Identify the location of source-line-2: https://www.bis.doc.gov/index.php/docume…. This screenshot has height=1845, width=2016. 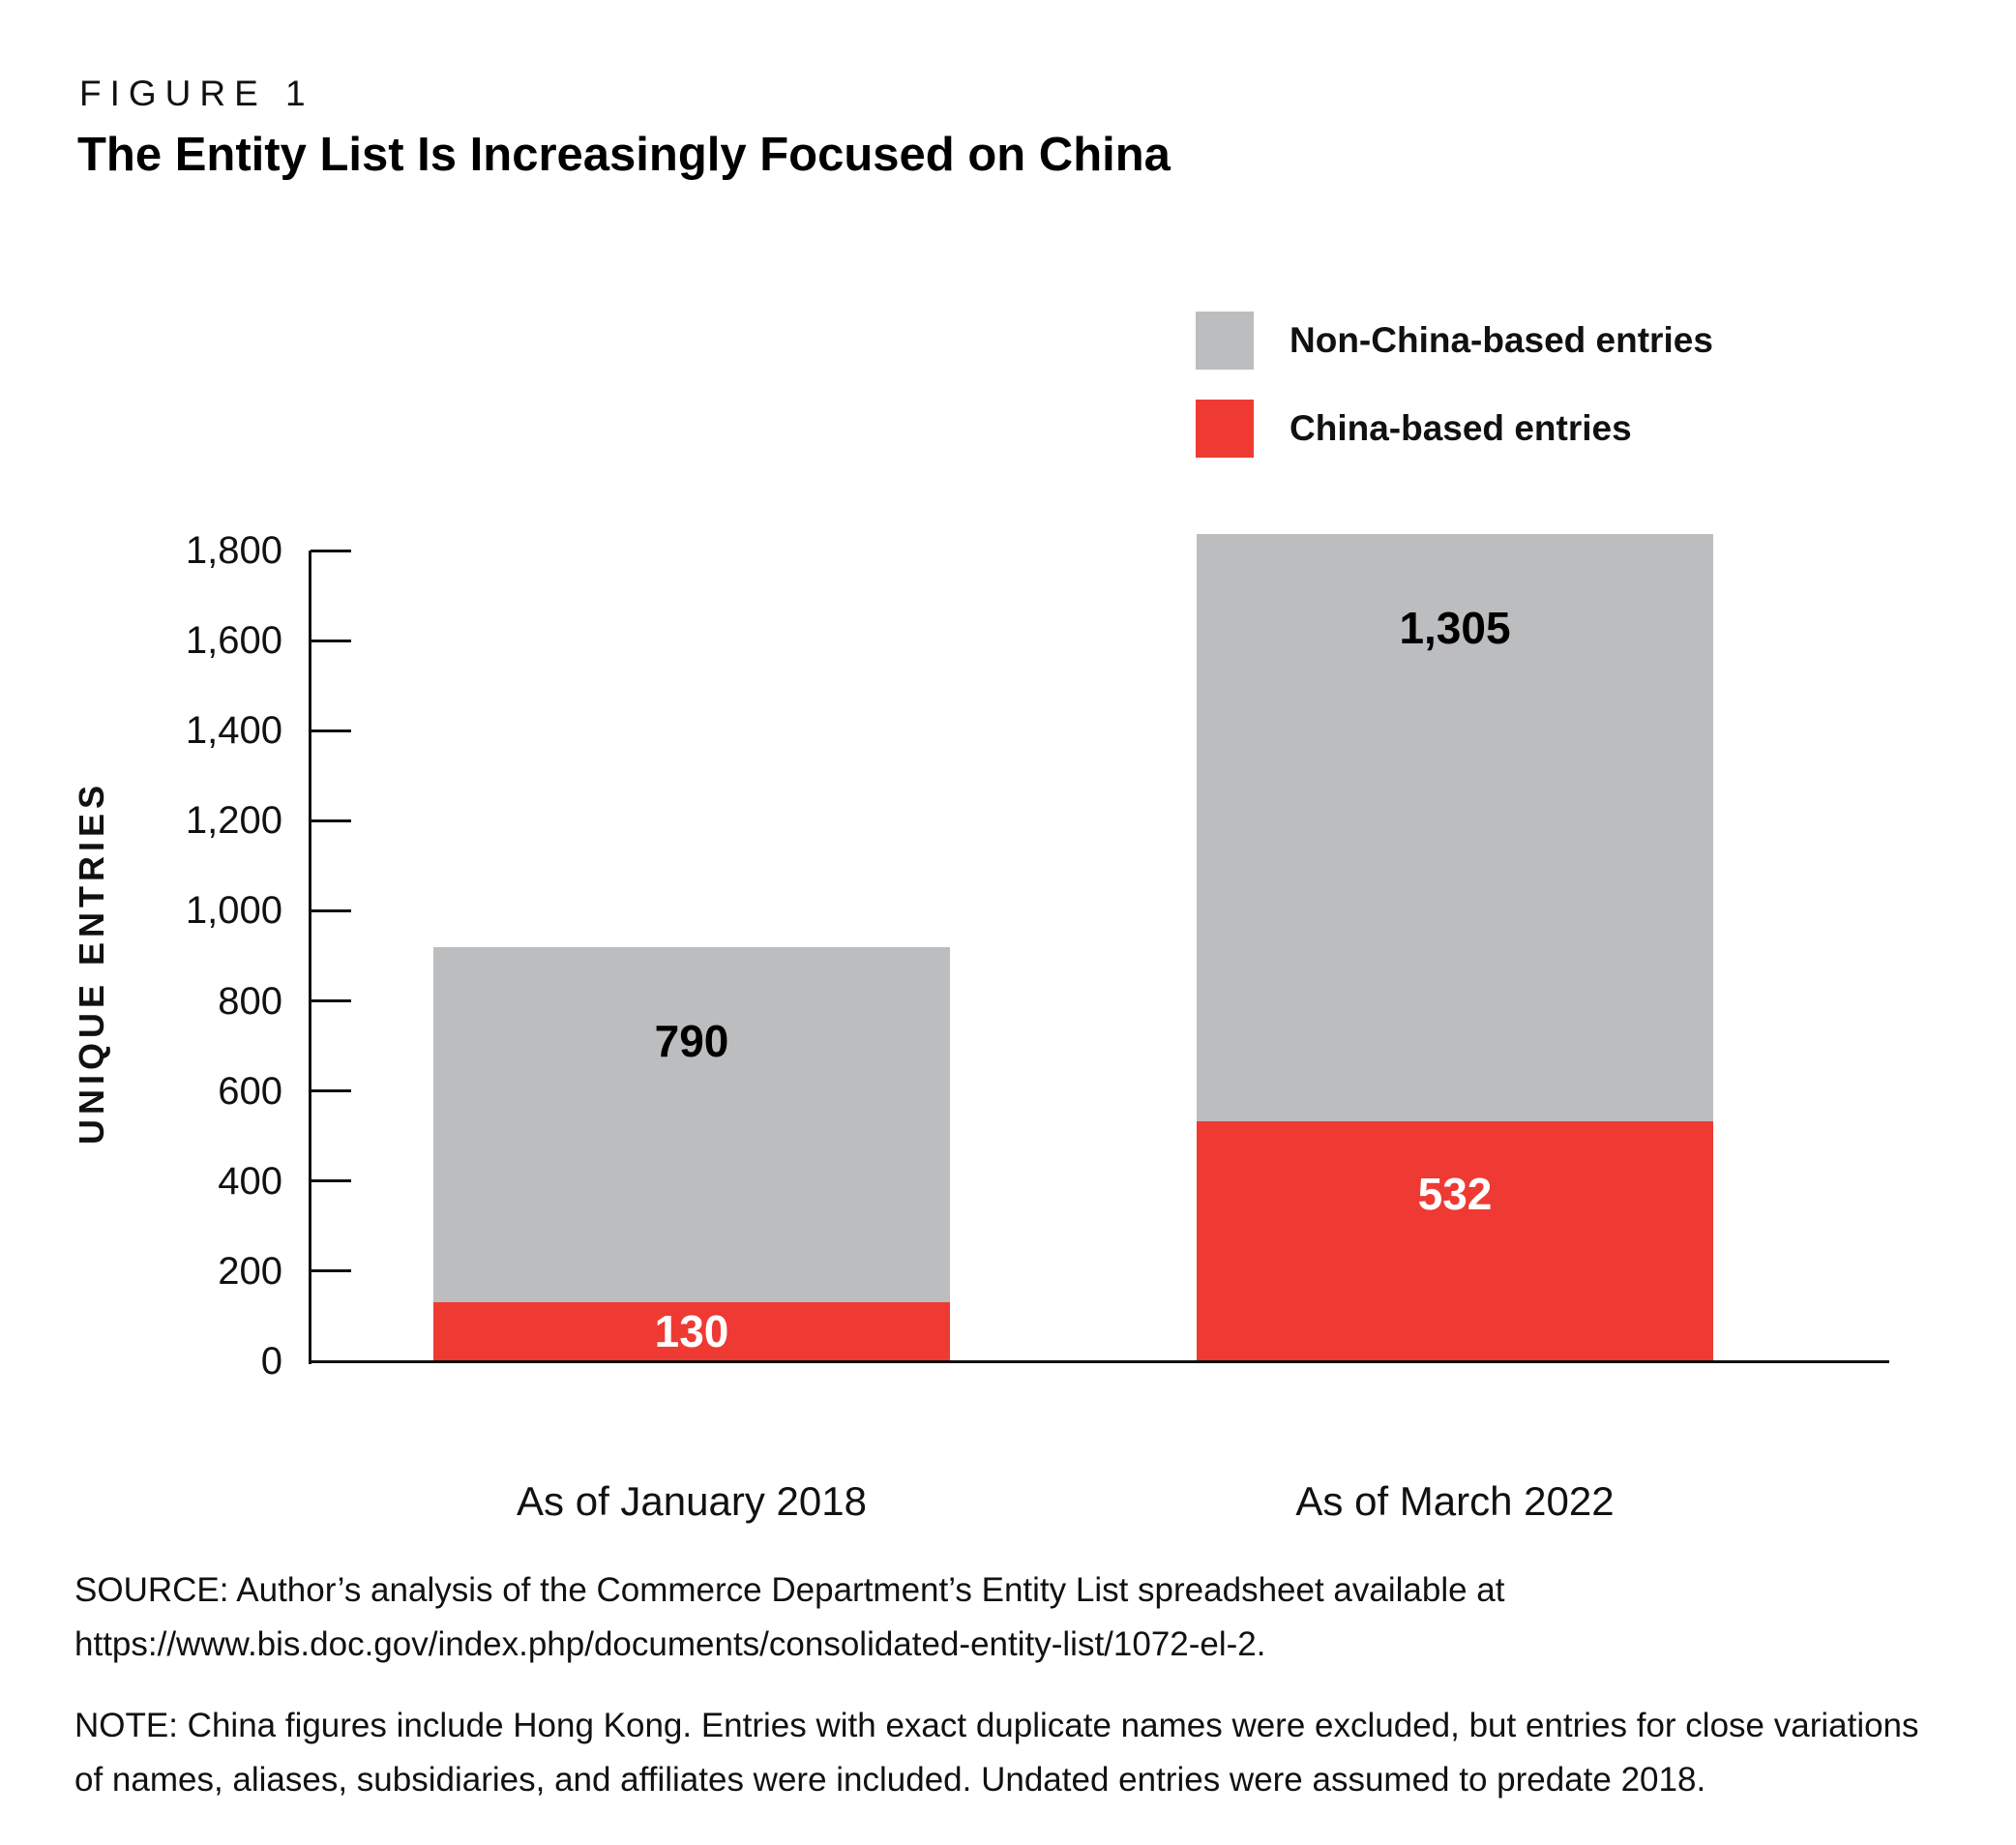
(670, 1644).